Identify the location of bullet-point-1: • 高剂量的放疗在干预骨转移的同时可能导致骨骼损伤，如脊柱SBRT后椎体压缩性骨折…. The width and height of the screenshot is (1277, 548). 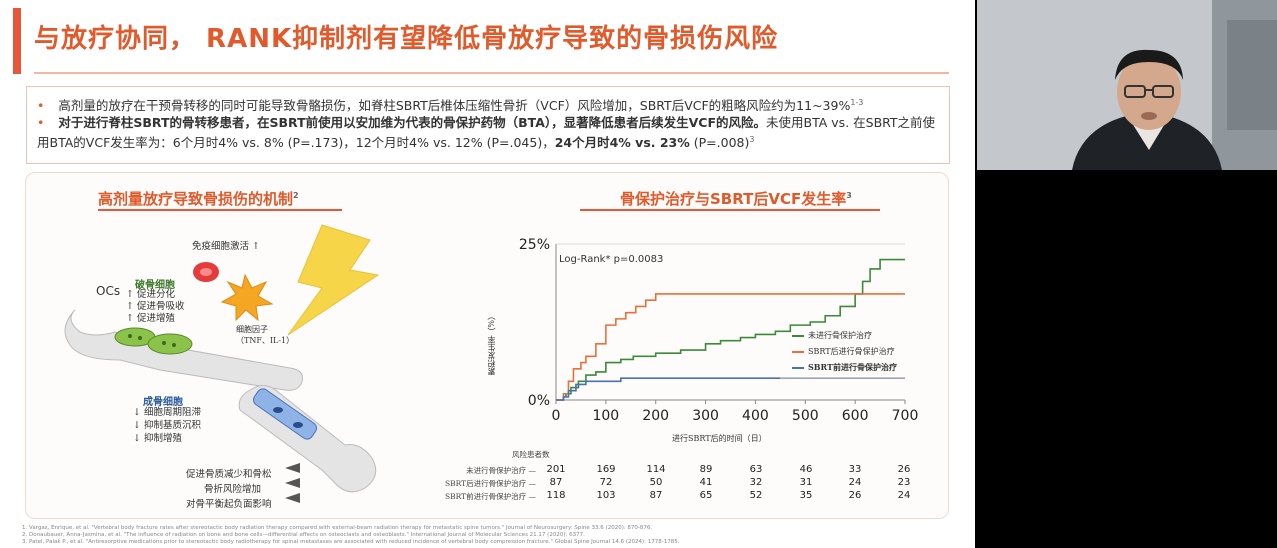
(489, 104).